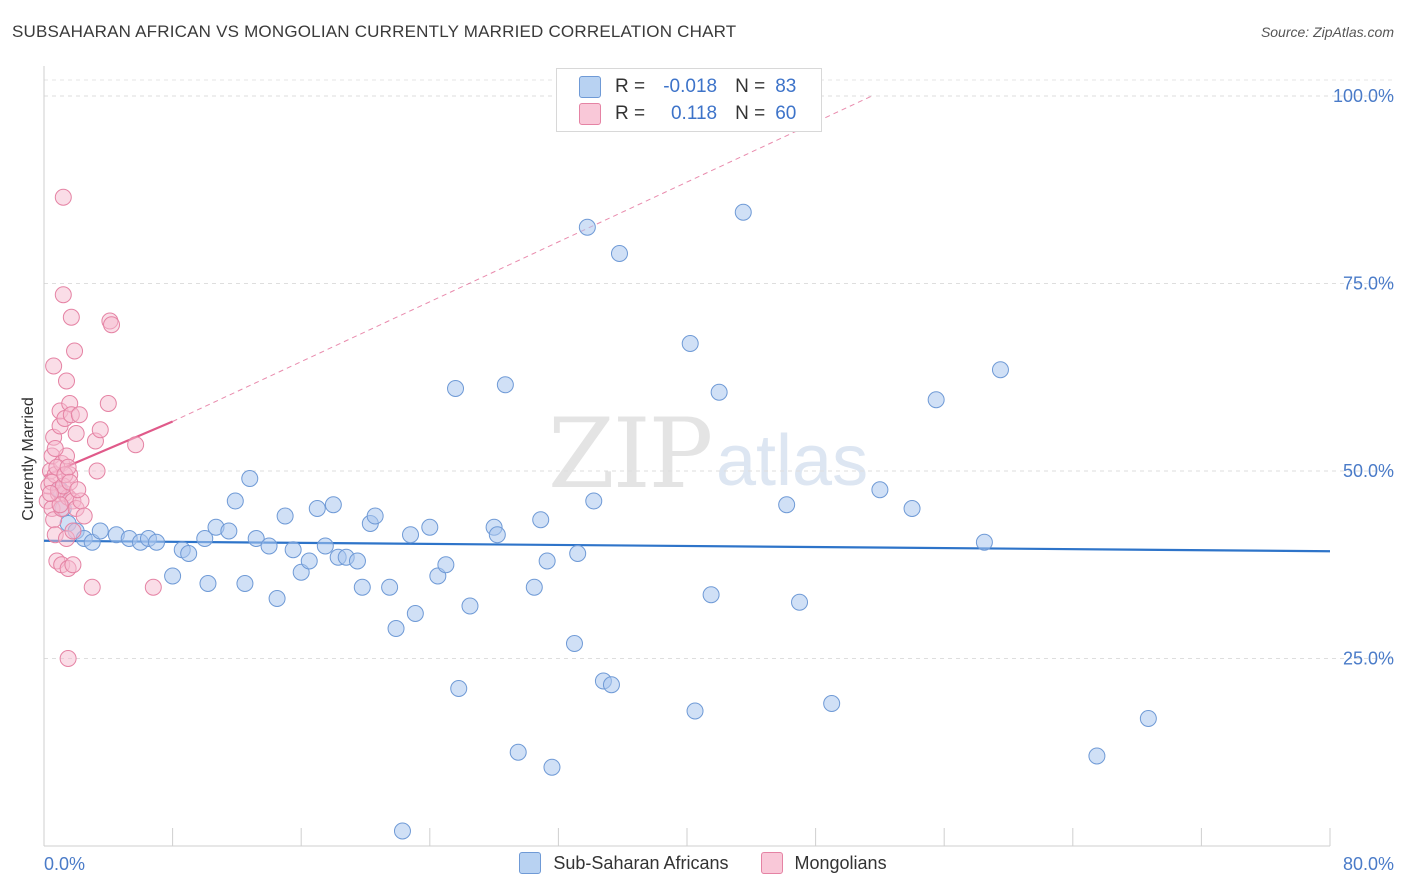  Describe the element at coordinates (687, 546) in the screenshot. I see `trend-line-subsaharan` at that location.